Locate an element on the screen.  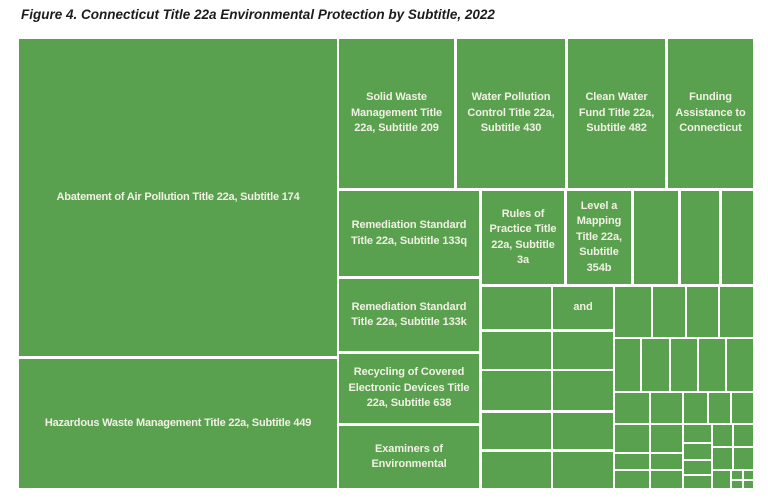
treemap-cell-label: Clean Water Fund Title 22a, Subtitle 482 is located at coordinates (616, 113).